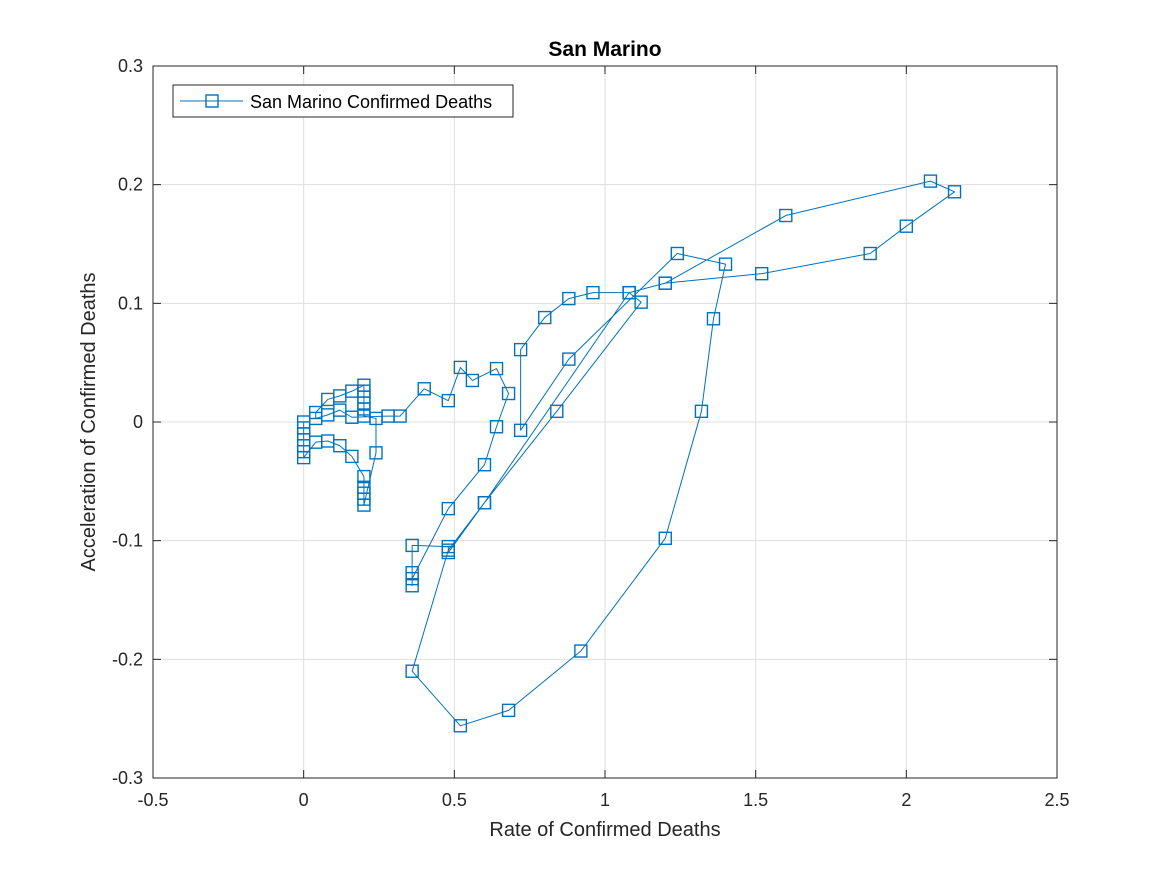 This screenshot has height=875, width=1167. Describe the element at coordinates (906, 800) in the screenshot. I see `x-tick-label: 2` at that location.